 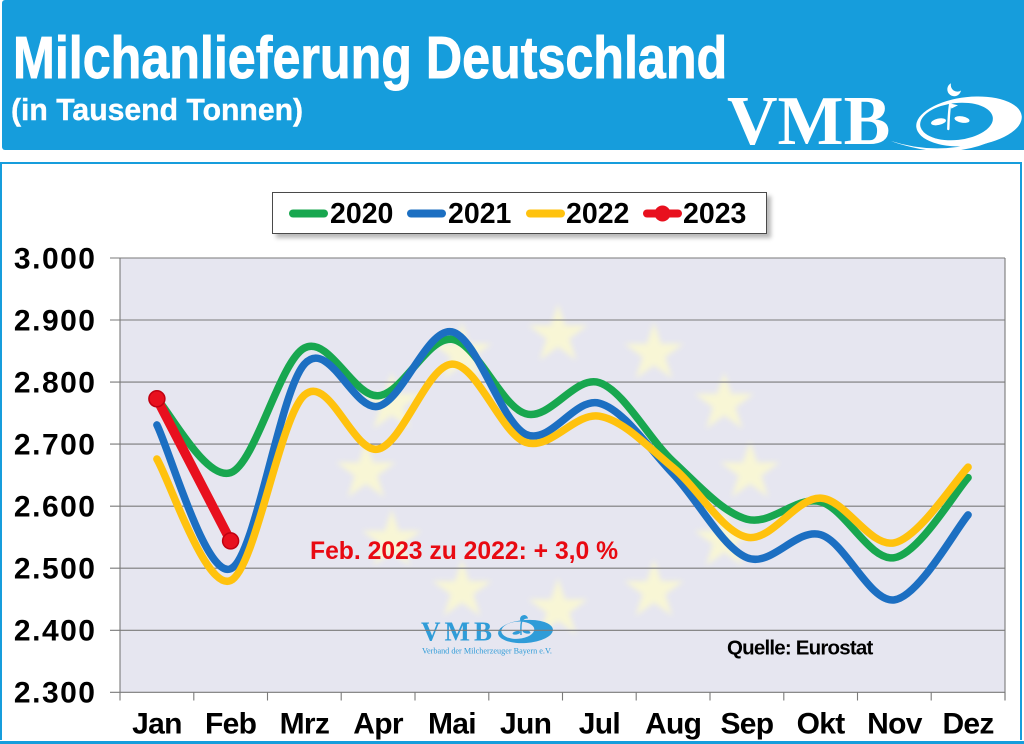 I want to click on svg-text: Sep, so click(x=746, y=724).